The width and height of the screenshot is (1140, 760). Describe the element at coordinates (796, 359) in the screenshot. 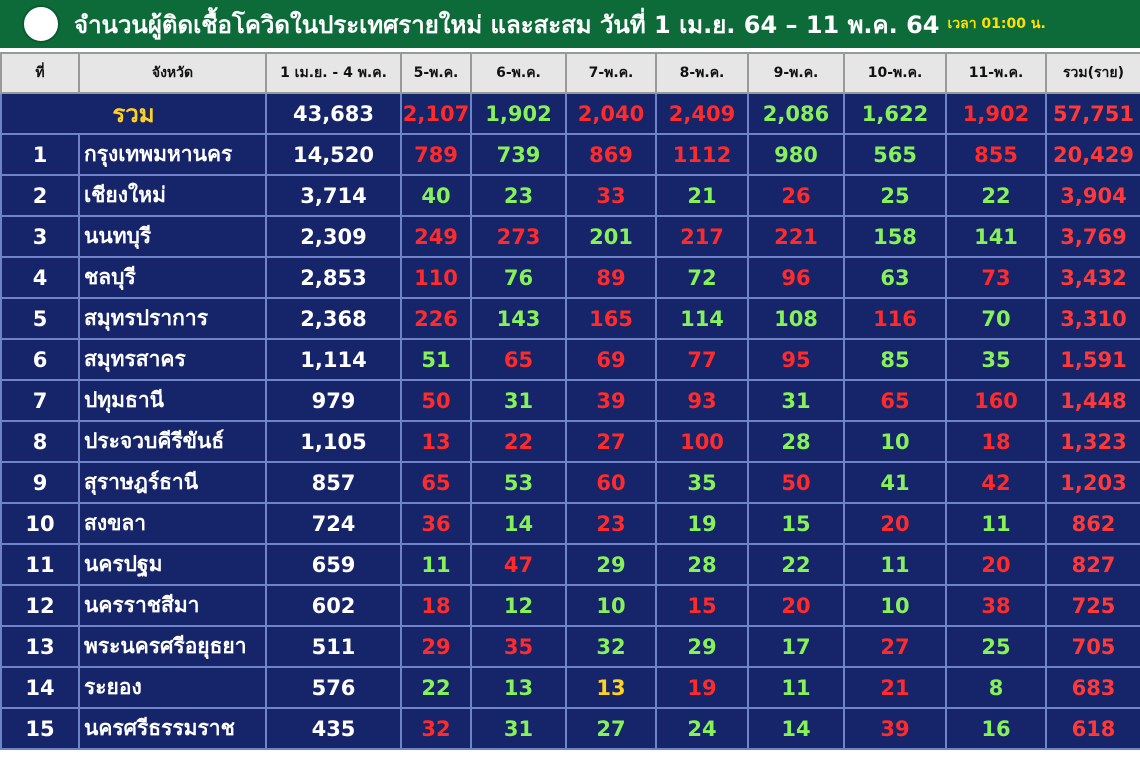

I see `cell: 95` at that location.